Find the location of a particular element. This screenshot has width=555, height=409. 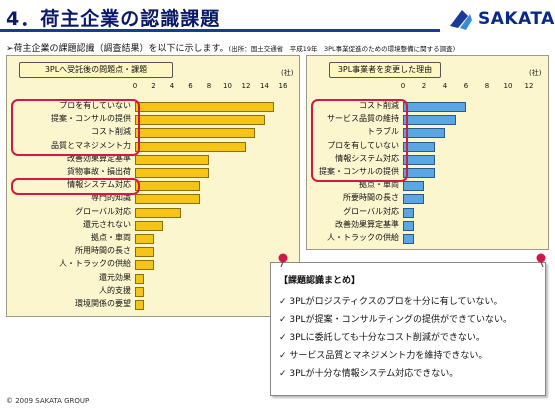

category-label: 人的支援 is located at coordinates (115, 290).